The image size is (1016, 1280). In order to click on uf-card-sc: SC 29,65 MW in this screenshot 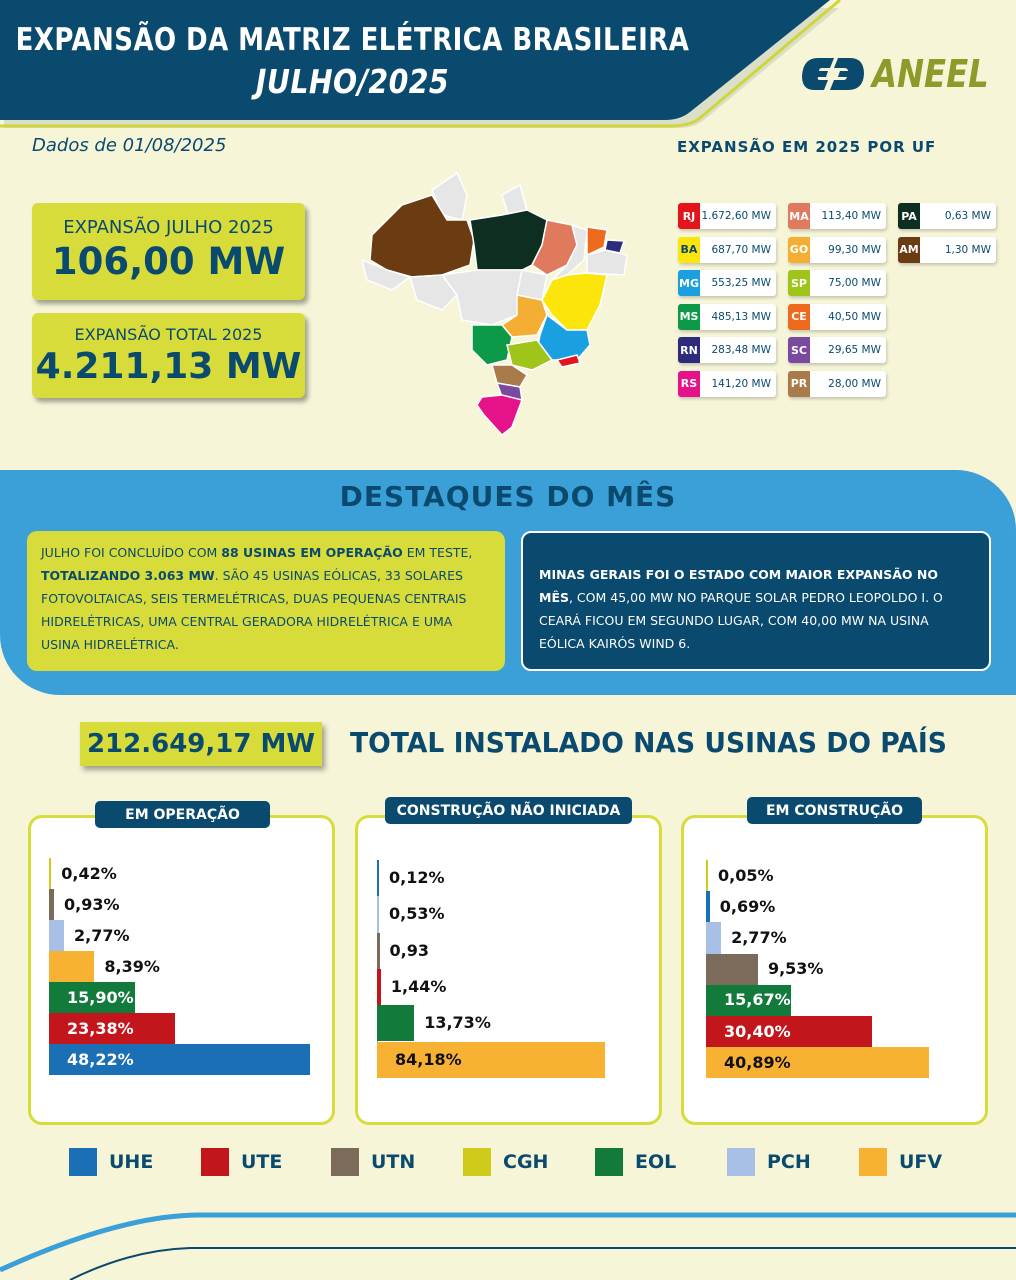, I will do `click(837, 350)`.